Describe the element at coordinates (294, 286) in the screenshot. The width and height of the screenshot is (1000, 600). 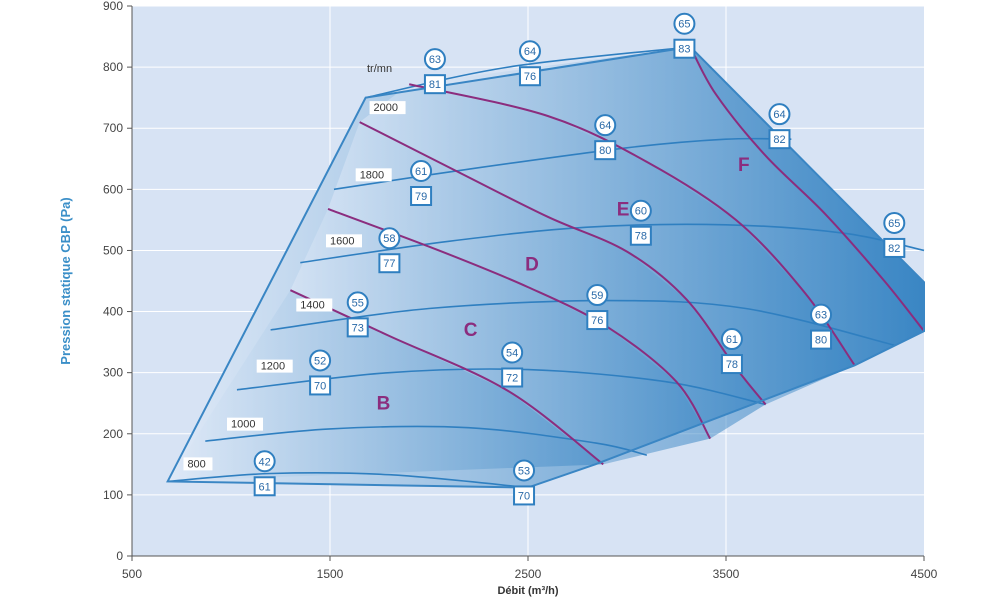
I see `speed-labels: 800 1000 1200 1400 1600 1800 2000` at that location.